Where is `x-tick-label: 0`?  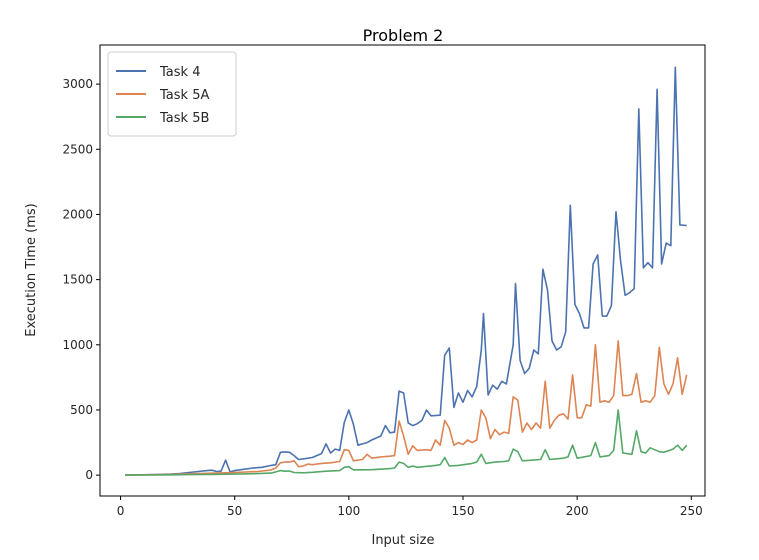
x-tick-label: 0 is located at coordinates (121, 511).